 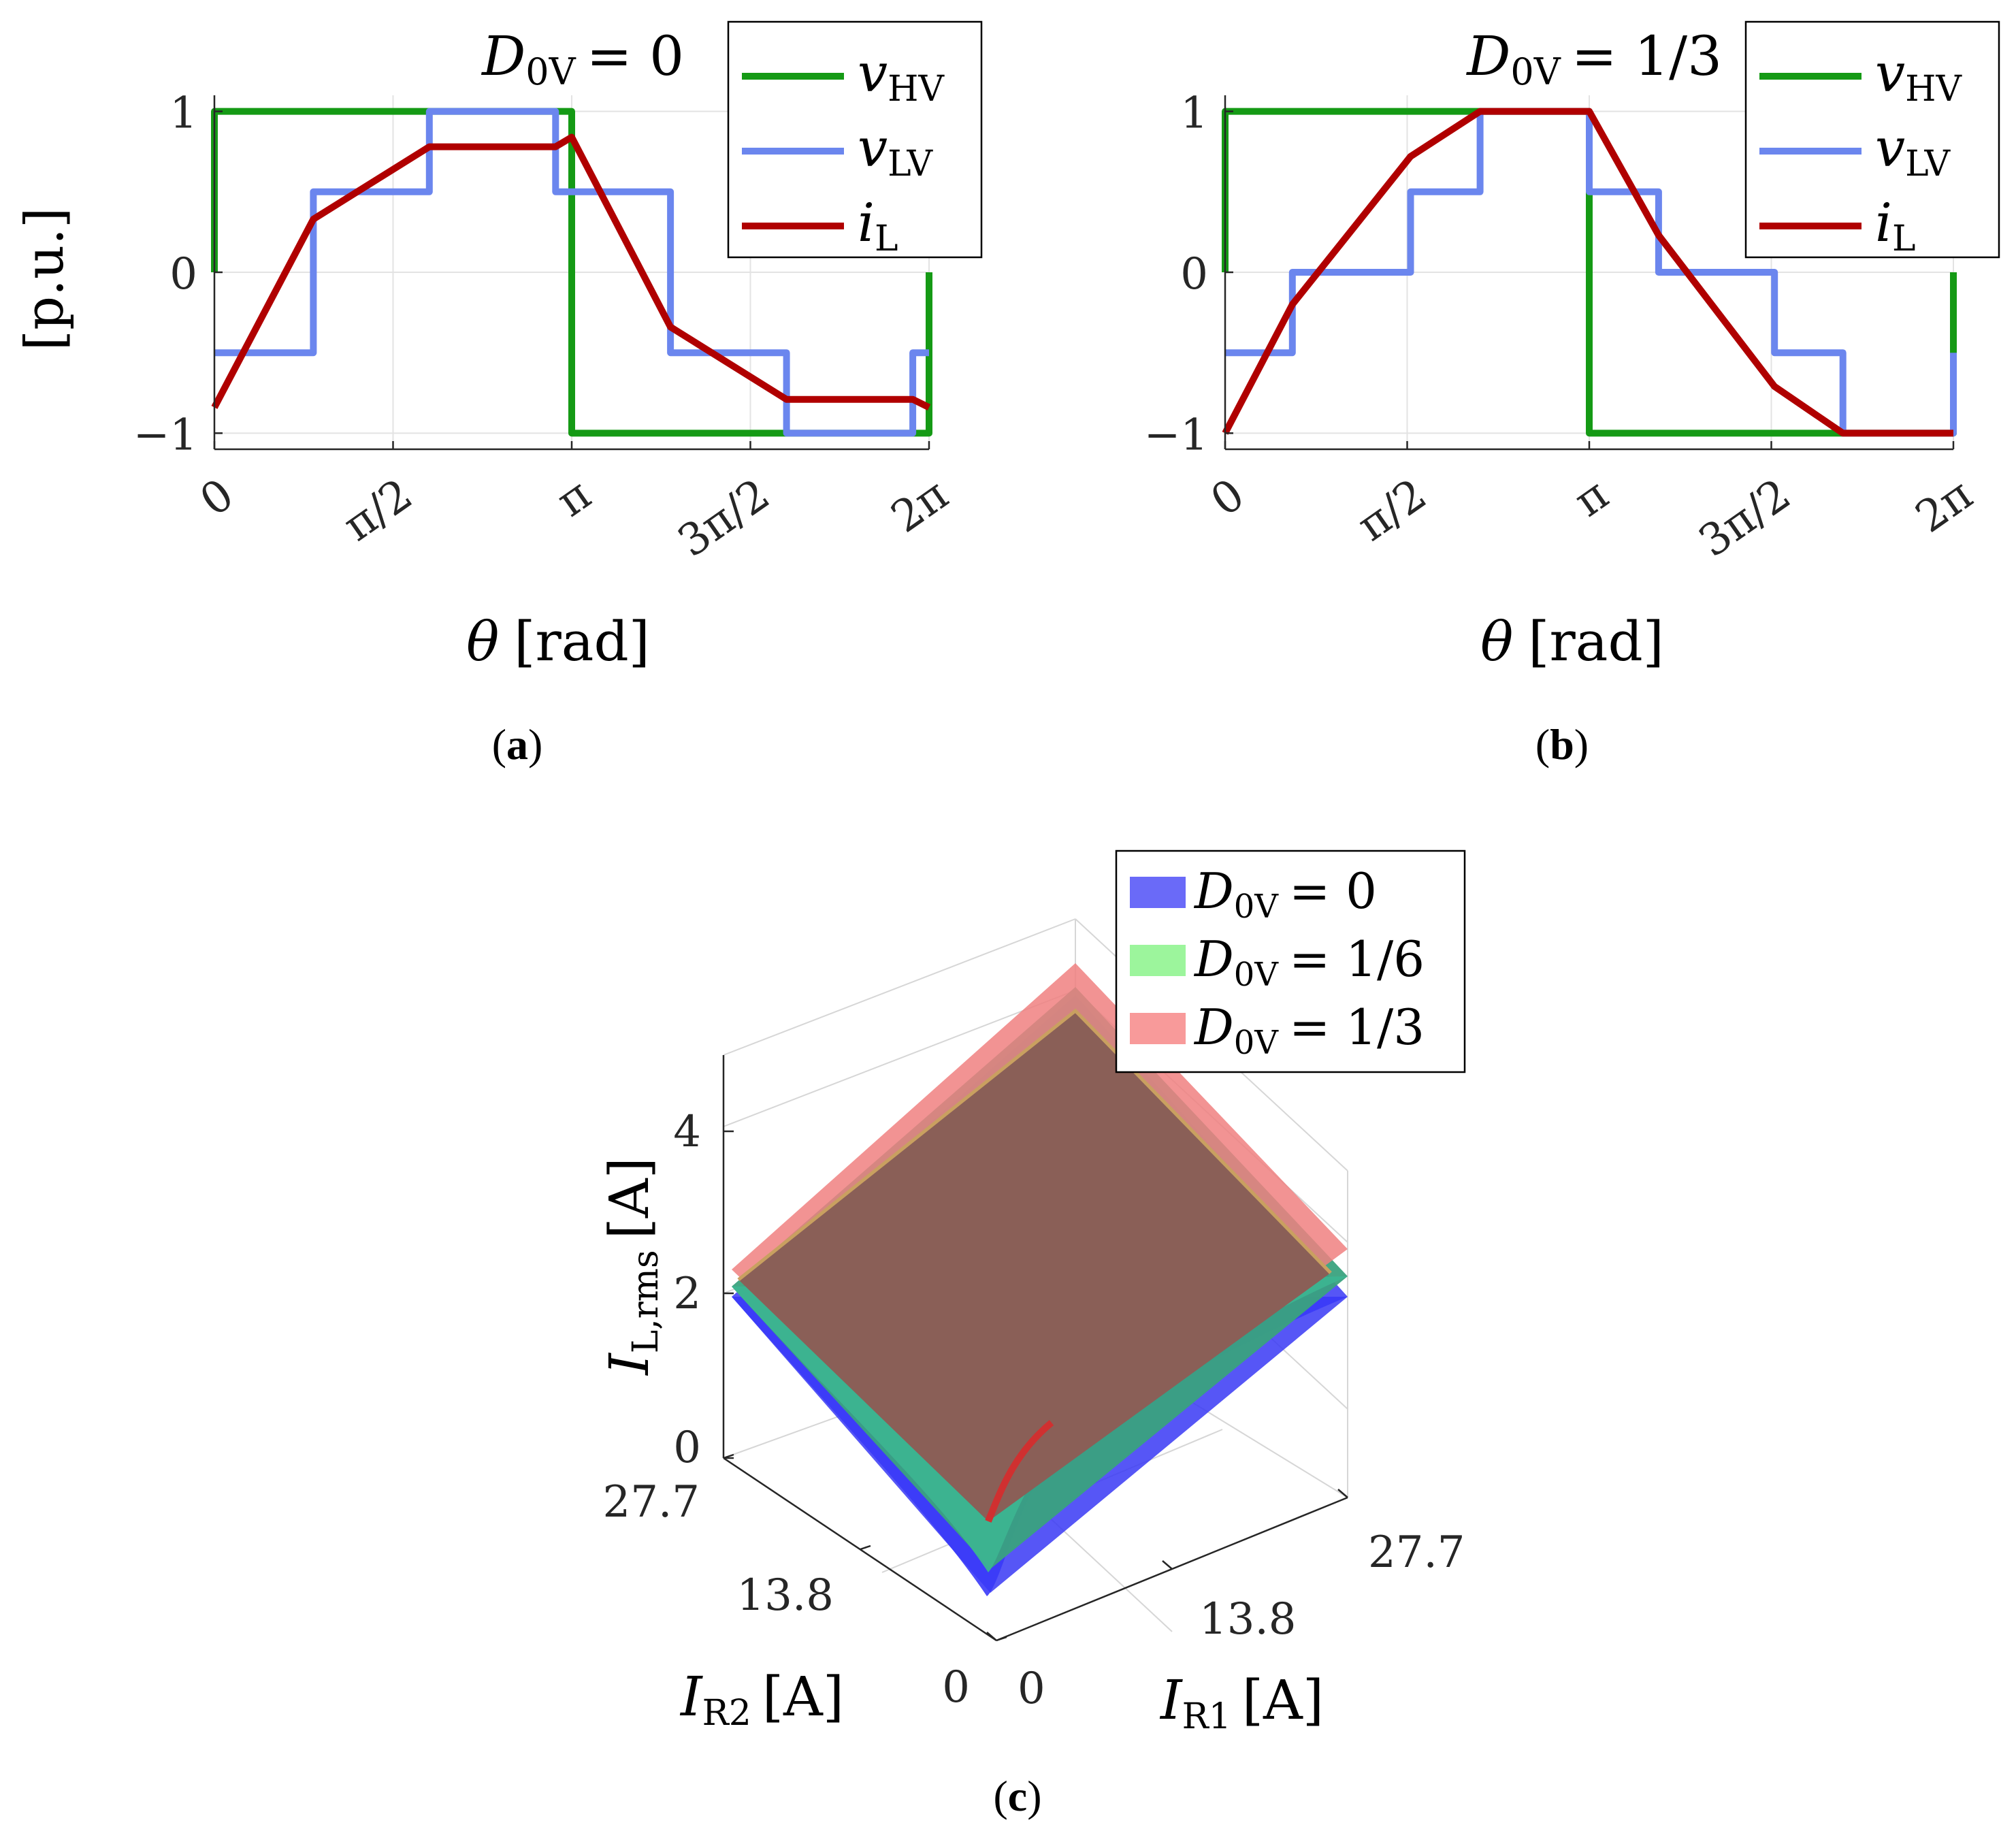 What do you see at coordinates (1309, 1031) in the screenshot?
I see `panel-c-legend-label-2: D0V = 1/3` at bounding box center [1309, 1031].